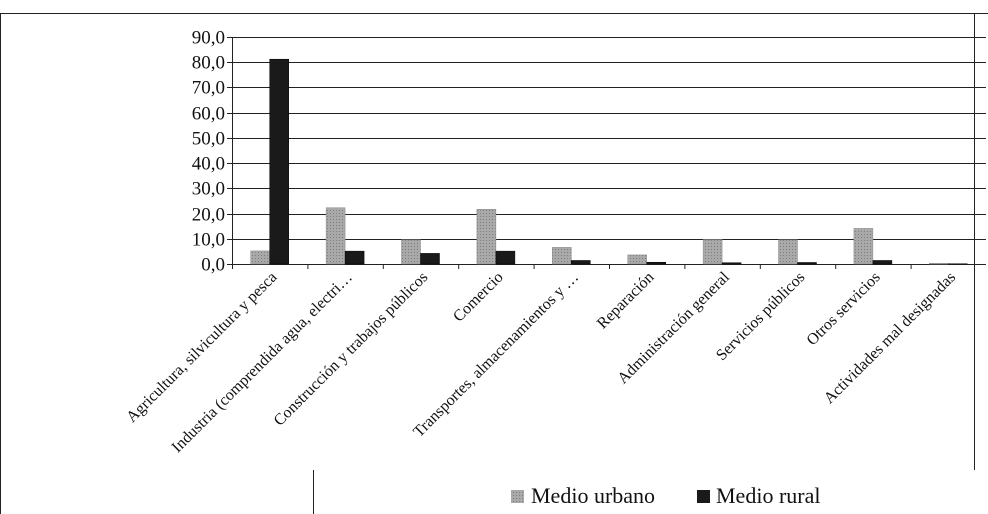  What do you see at coordinates (208, 240) in the screenshot?
I see `y-tick-label: 10,0` at bounding box center [208, 240].